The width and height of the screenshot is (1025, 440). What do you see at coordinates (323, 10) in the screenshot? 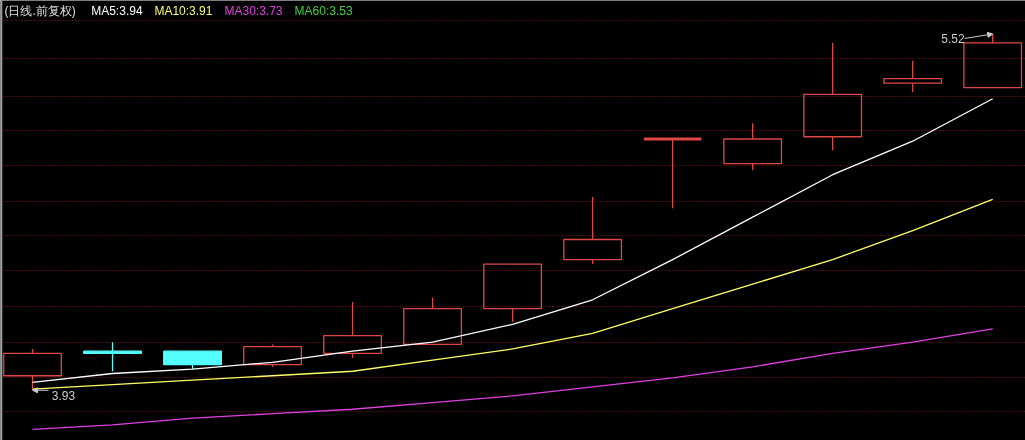
I see `legend-label: MA60:3.53` at bounding box center [323, 10].